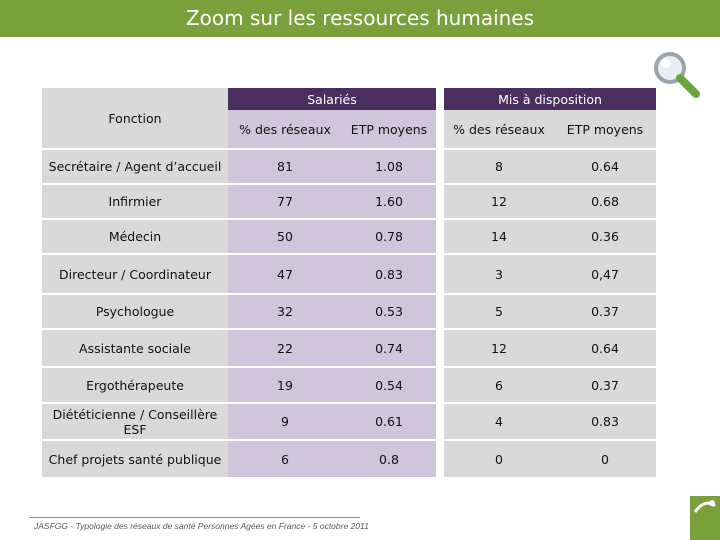  I want to click on sal-etp-cell: 1.60, so click(389, 201).